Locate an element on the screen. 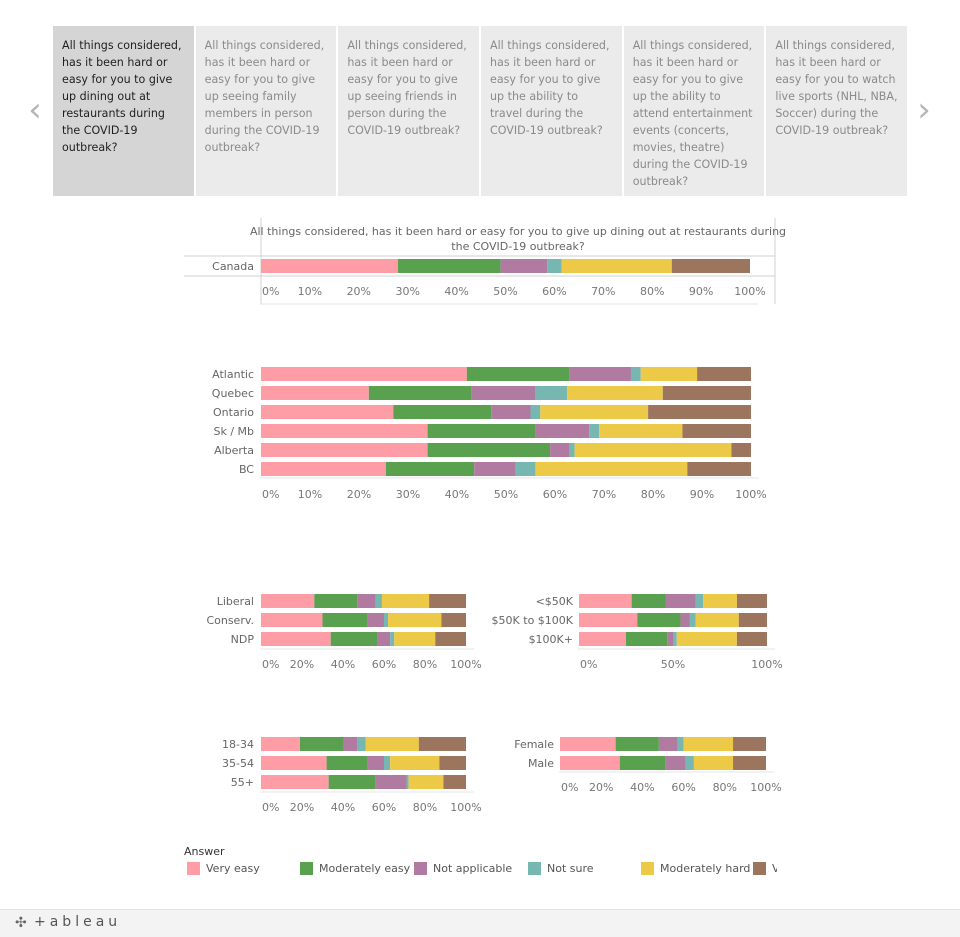  legend-item: Not sure is located at coordinates (561, 868).